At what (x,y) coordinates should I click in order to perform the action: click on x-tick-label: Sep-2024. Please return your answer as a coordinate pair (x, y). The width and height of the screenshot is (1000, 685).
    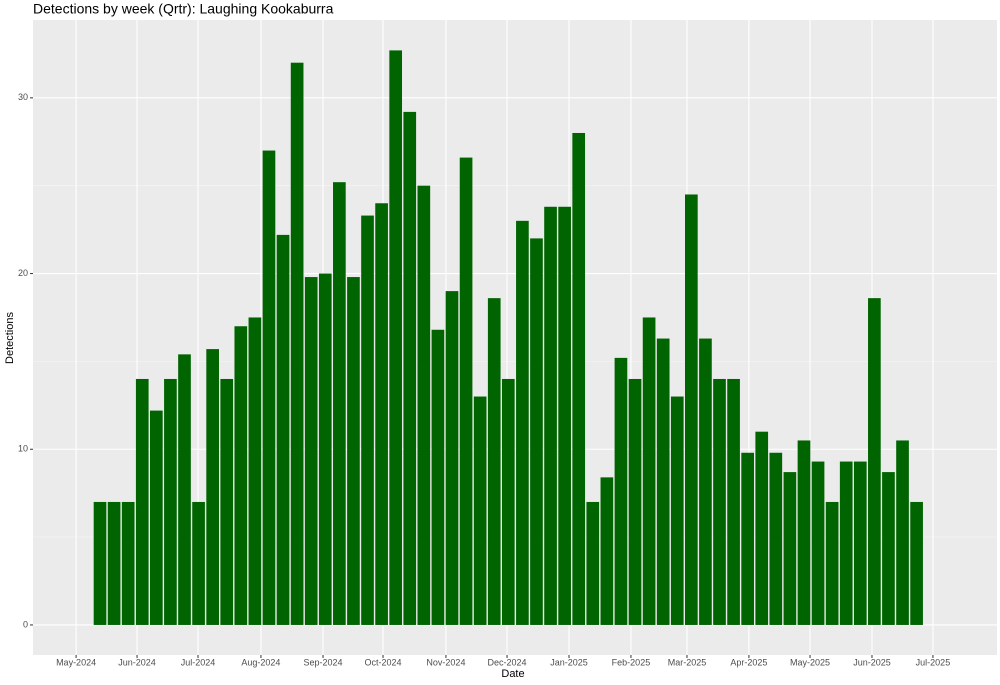
    Looking at the image, I should click on (323, 662).